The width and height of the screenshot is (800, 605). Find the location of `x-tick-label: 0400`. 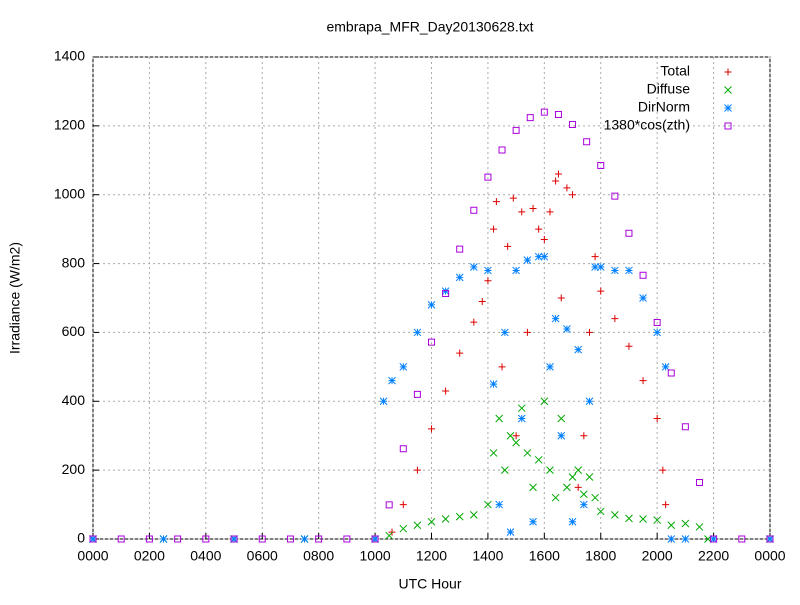

x-tick-label: 0400 is located at coordinates (205, 556).